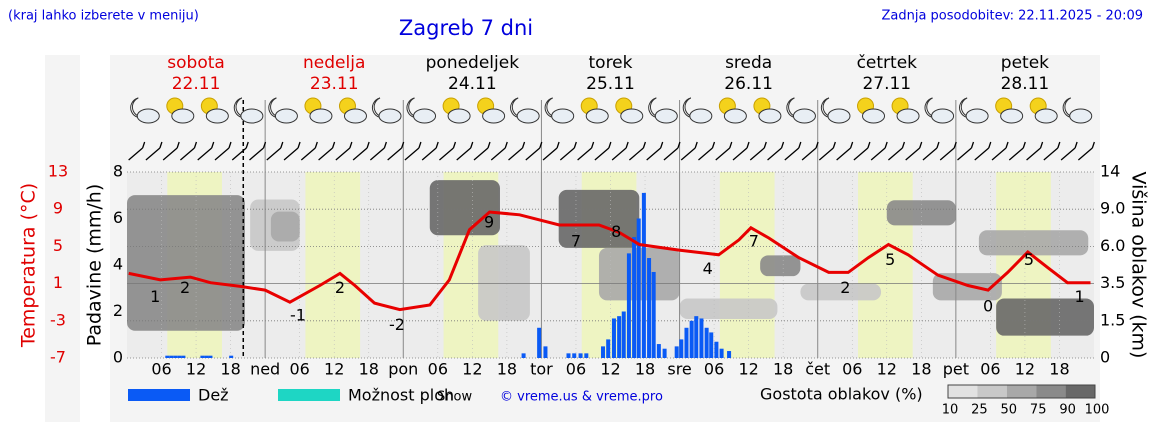  I want to click on temperature-label: 1, so click(1080, 296).